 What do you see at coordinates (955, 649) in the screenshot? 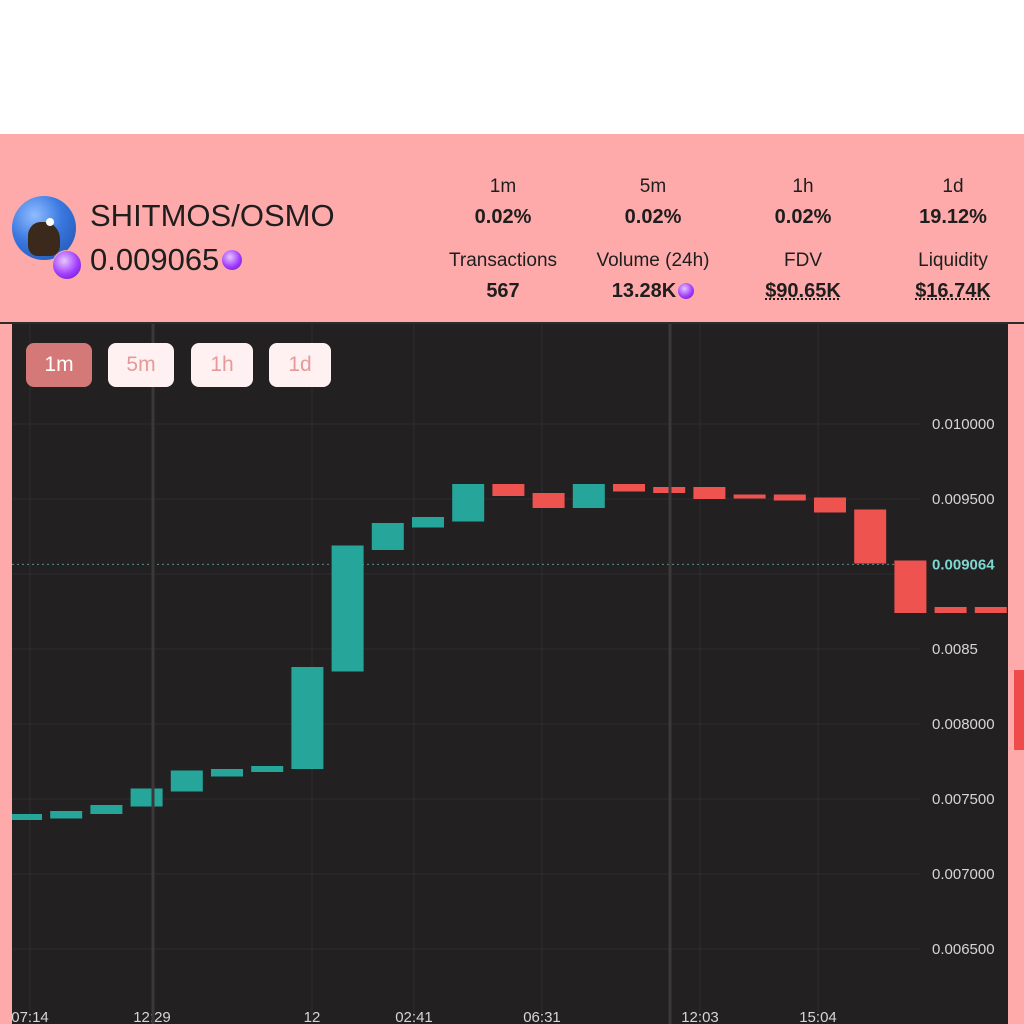
I see `y-tick-label: 0.0085` at bounding box center [955, 649].